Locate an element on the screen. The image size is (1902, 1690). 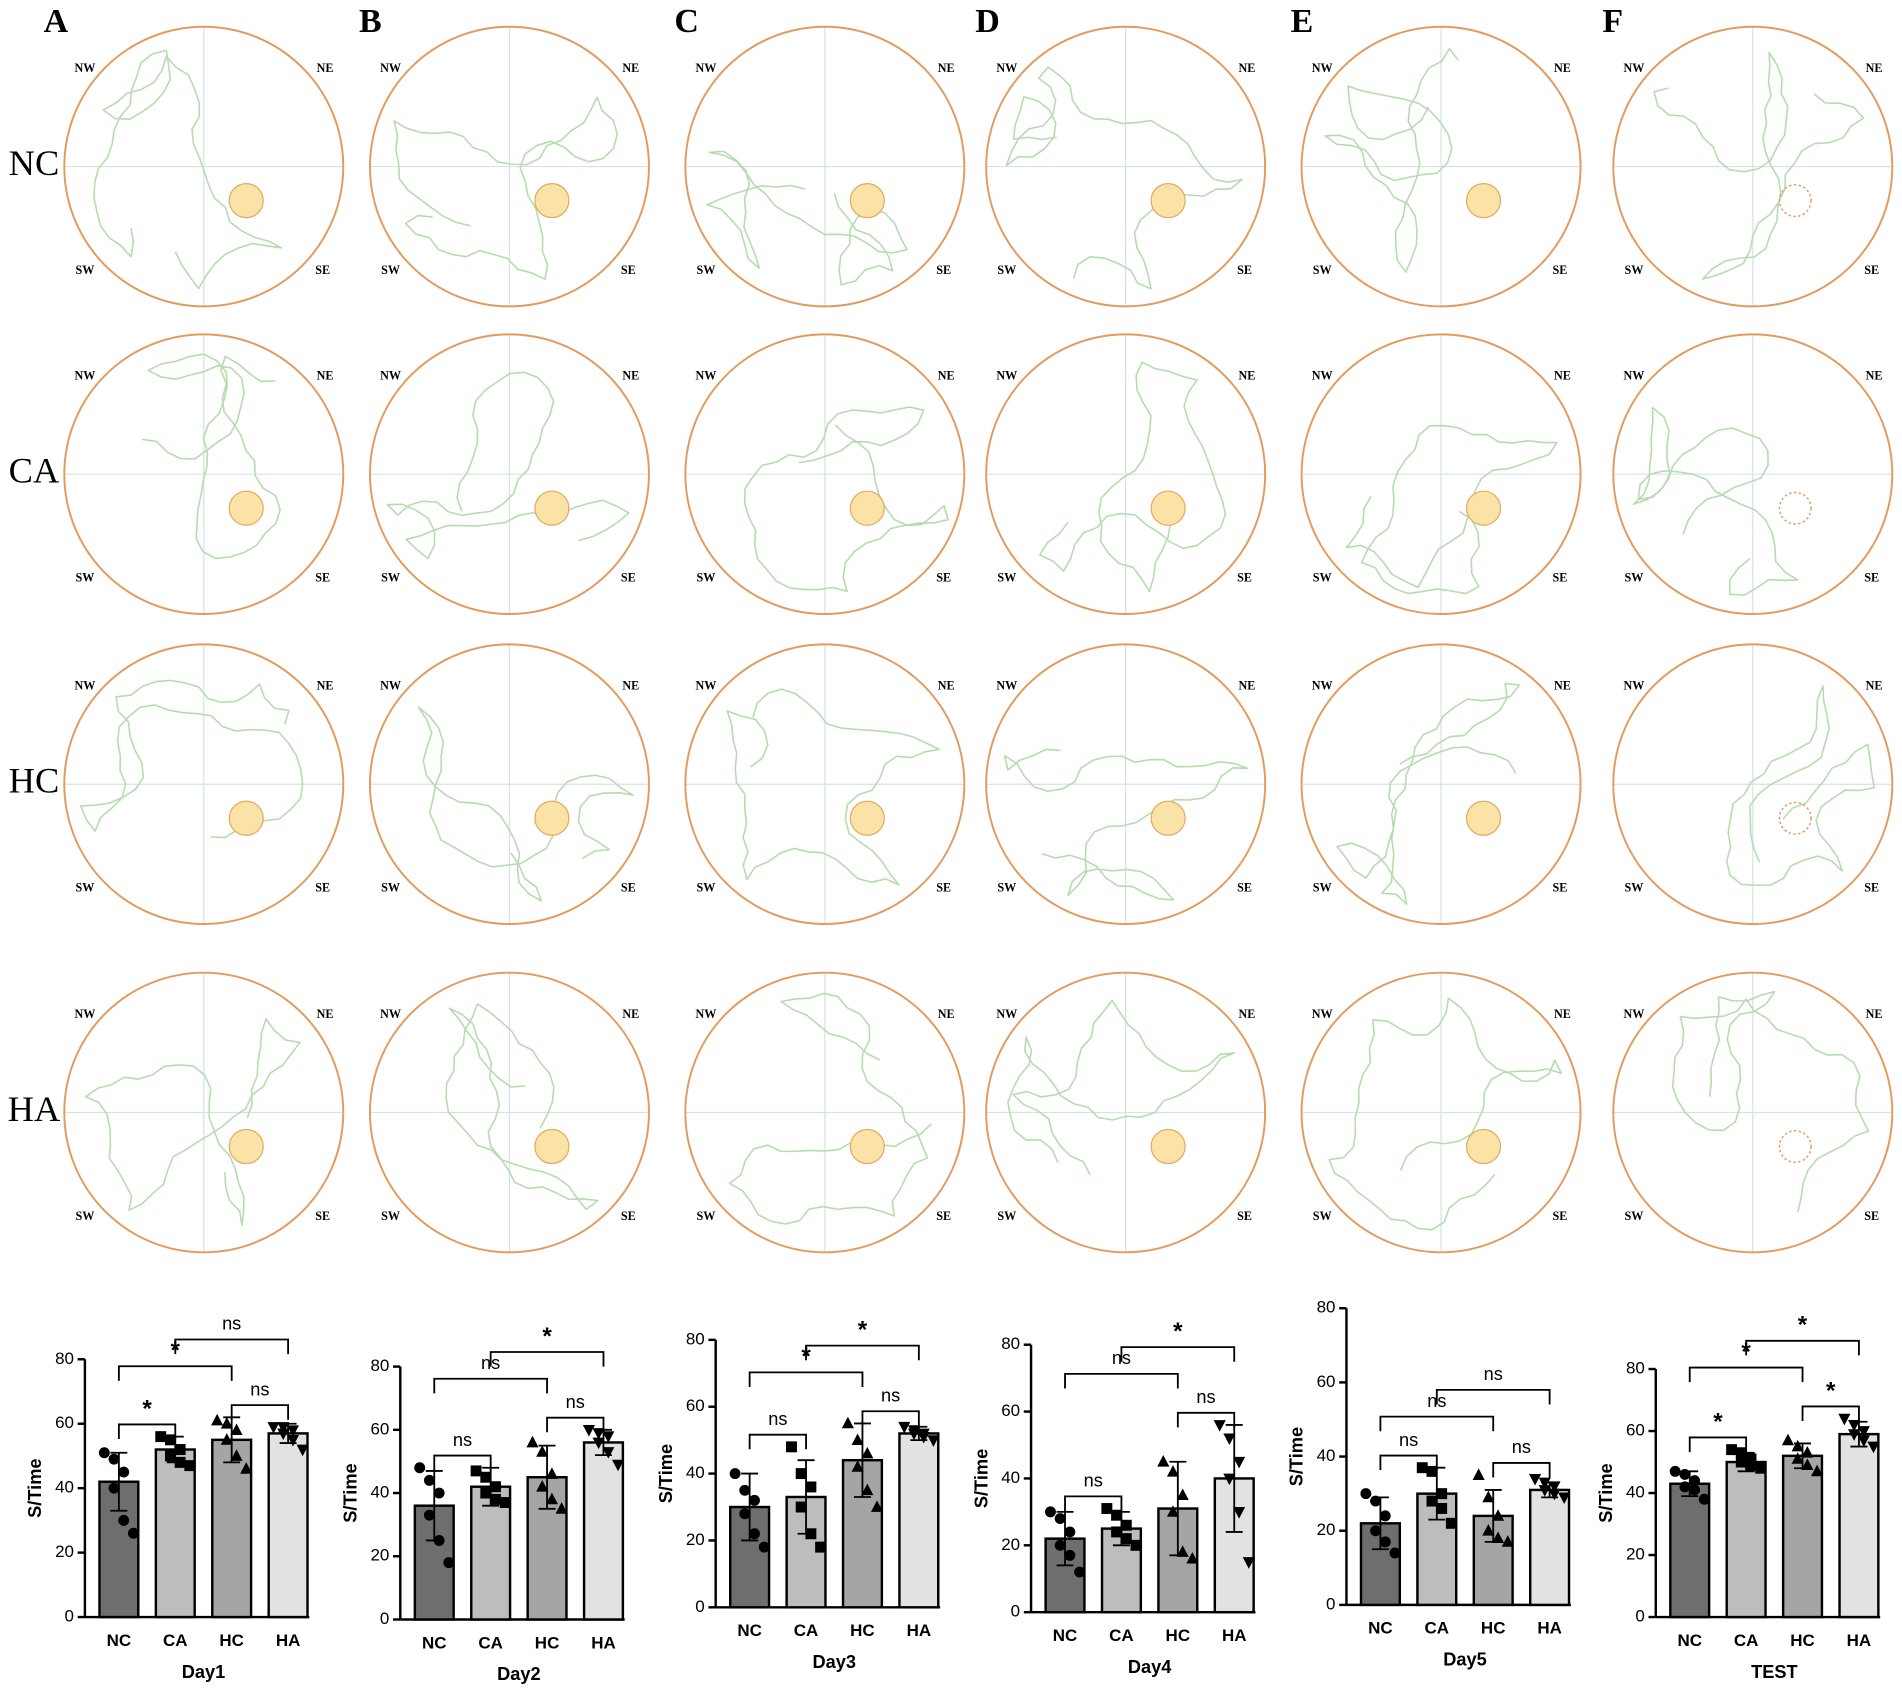
x-axis-label: Day5 is located at coordinates (1464, 1660).